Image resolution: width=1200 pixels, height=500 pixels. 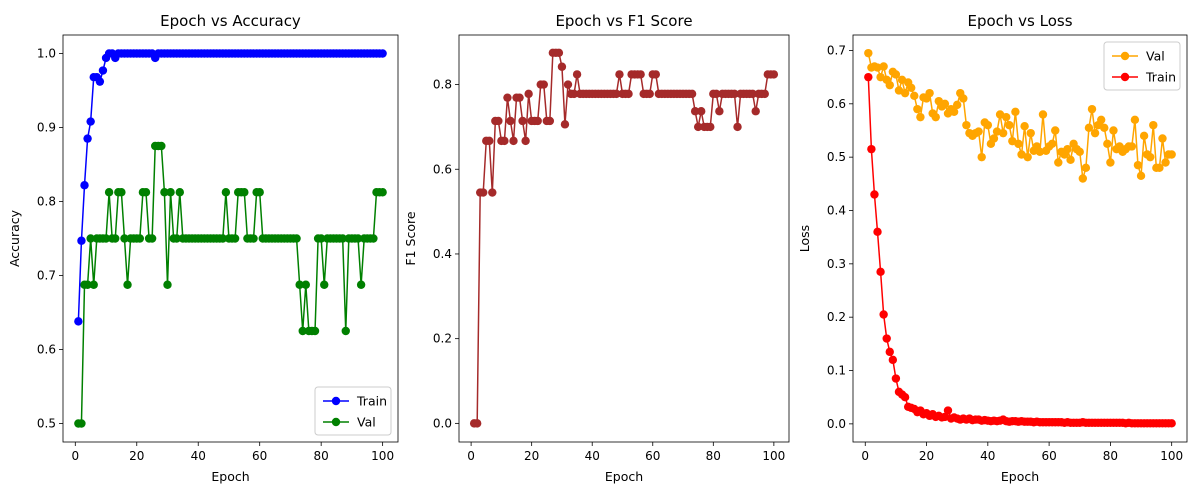 What do you see at coordinates (804, 238) in the screenshot?
I see `y-axis-label: Loss` at bounding box center [804, 238].